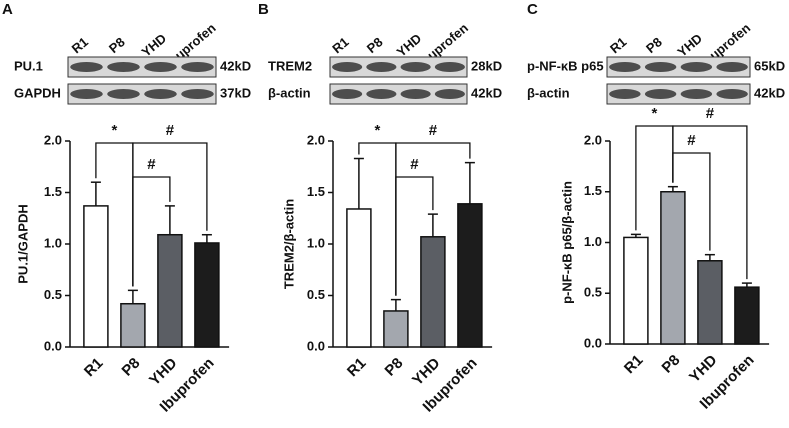 The width and height of the screenshot is (789, 428). Describe the element at coordinates (565, 65) in the screenshot. I see `blot-protein: p-NF-κB p65` at that location.